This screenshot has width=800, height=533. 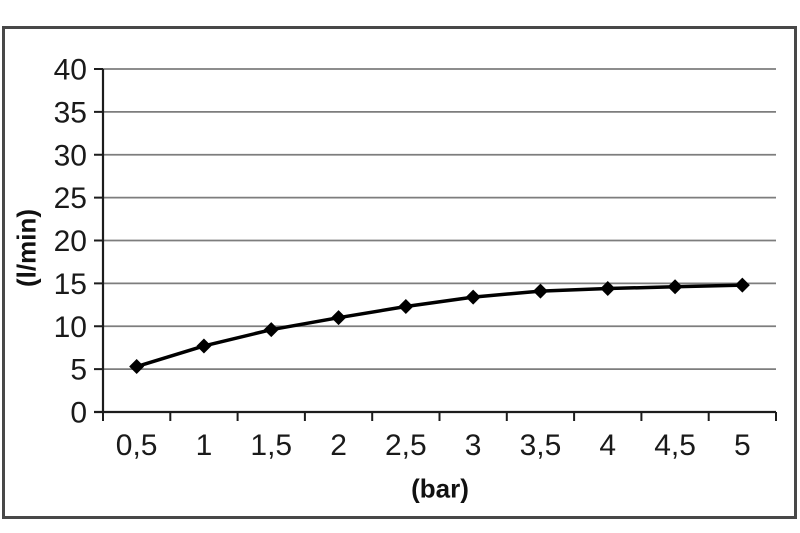 I want to click on y-tick-label: 5, so click(x=78, y=370).